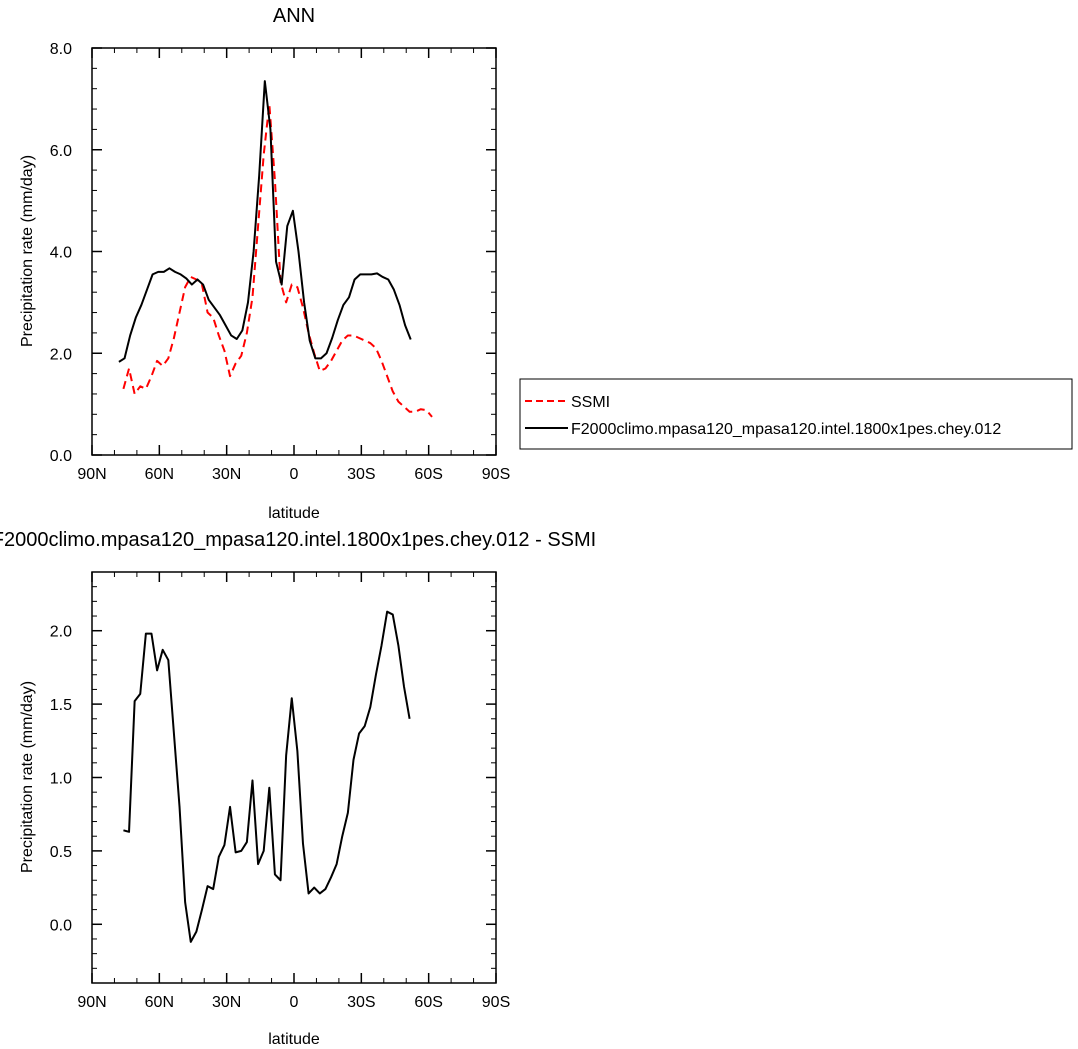  I want to click on bottom-chart-y-tick-label: 0.5, so click(61, 852).